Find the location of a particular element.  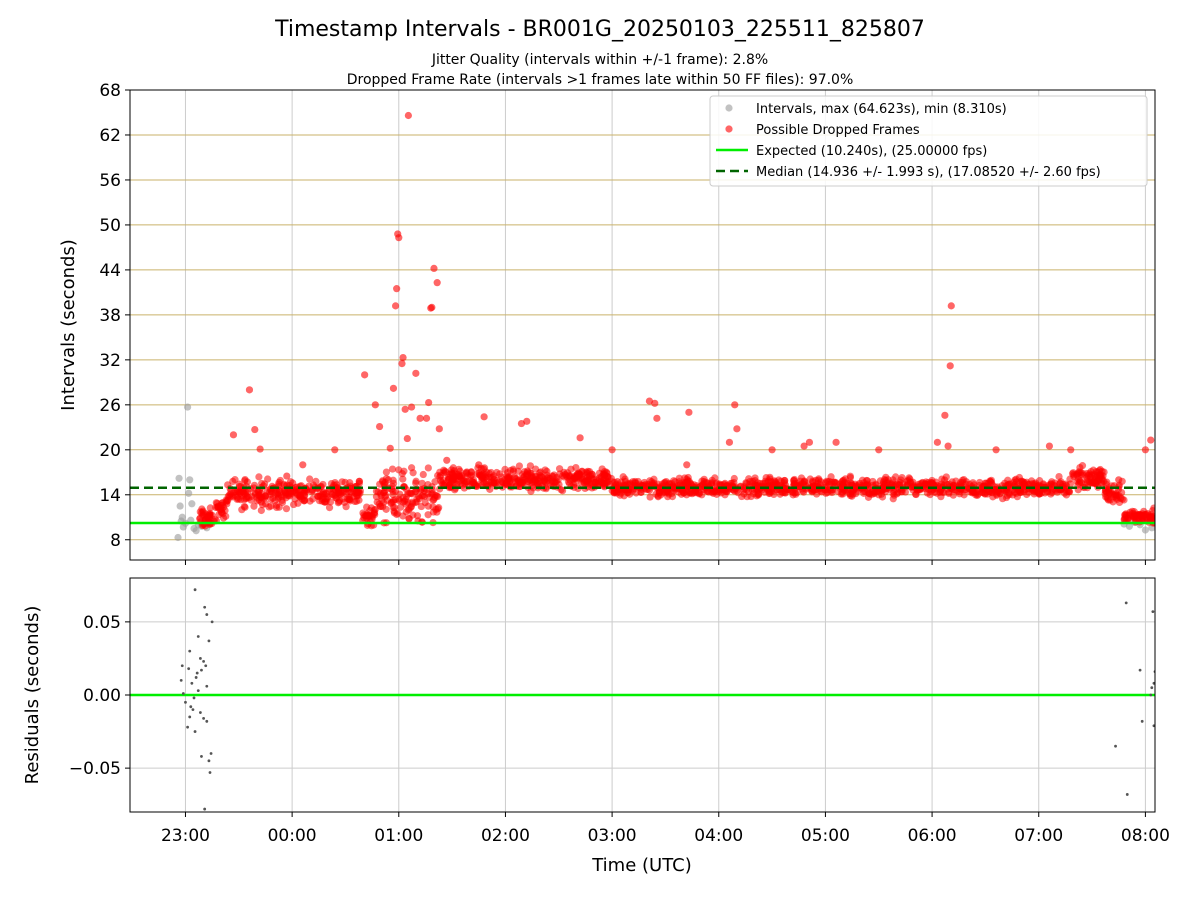

bottom-ytick-label: −0.05 is located at coordinates (95, 769).